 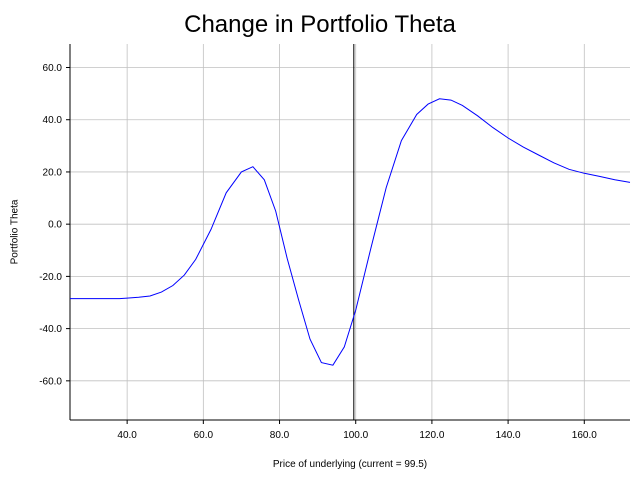 What do you see at coordinates (50, 329) in the screenshot?
I see `y-tick-label: -40.0` at bounding box center [50, 329].